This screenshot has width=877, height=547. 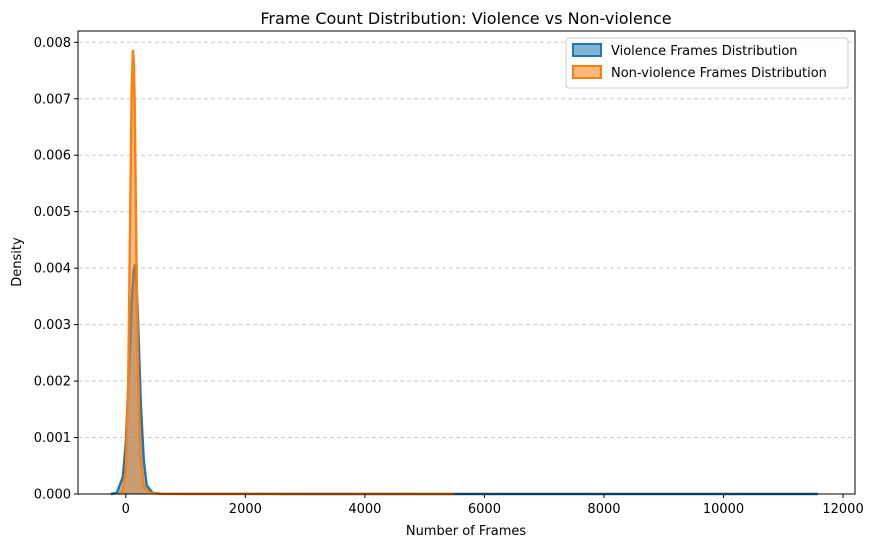 What do you see at coordinates (723, 509) in the screenshot?
I see `x-tick-label: 10000` at bounding box center [723, 509].